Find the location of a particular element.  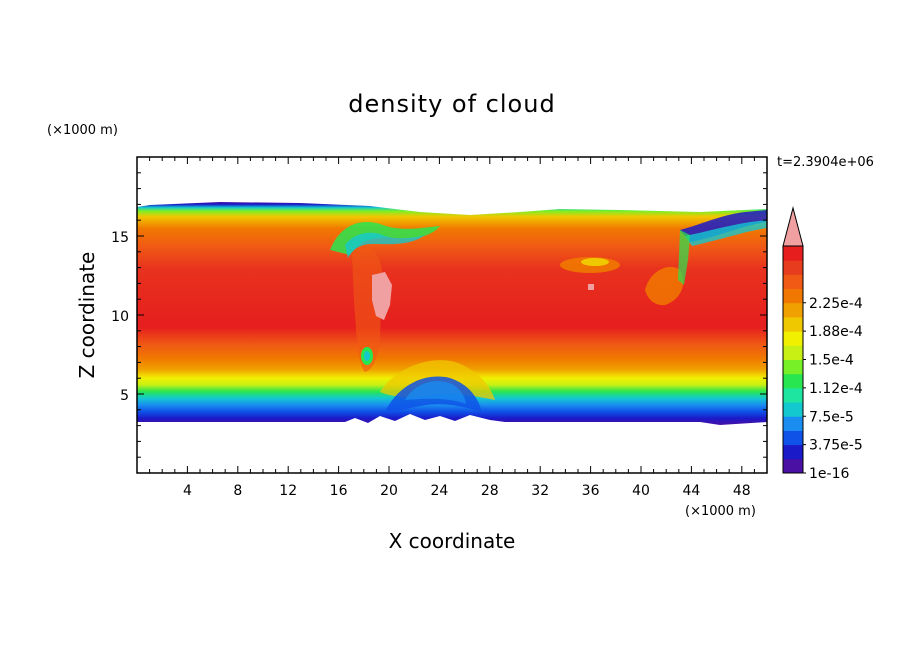

plume-upper-green is located at coordinates (385, 238).